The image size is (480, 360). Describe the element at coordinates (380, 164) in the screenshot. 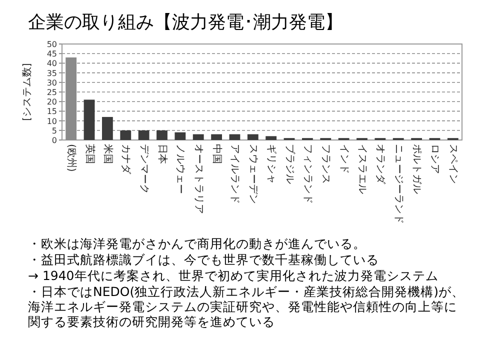

I see `x-tick-label: オランダ` at that location.